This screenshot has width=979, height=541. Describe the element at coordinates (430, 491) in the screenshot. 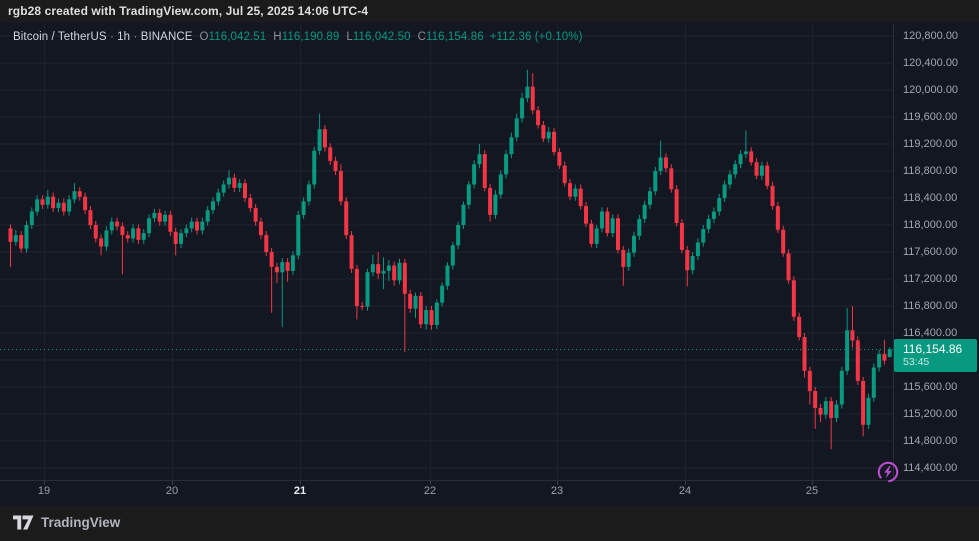

I see `time-axis-label: 22` at that location.